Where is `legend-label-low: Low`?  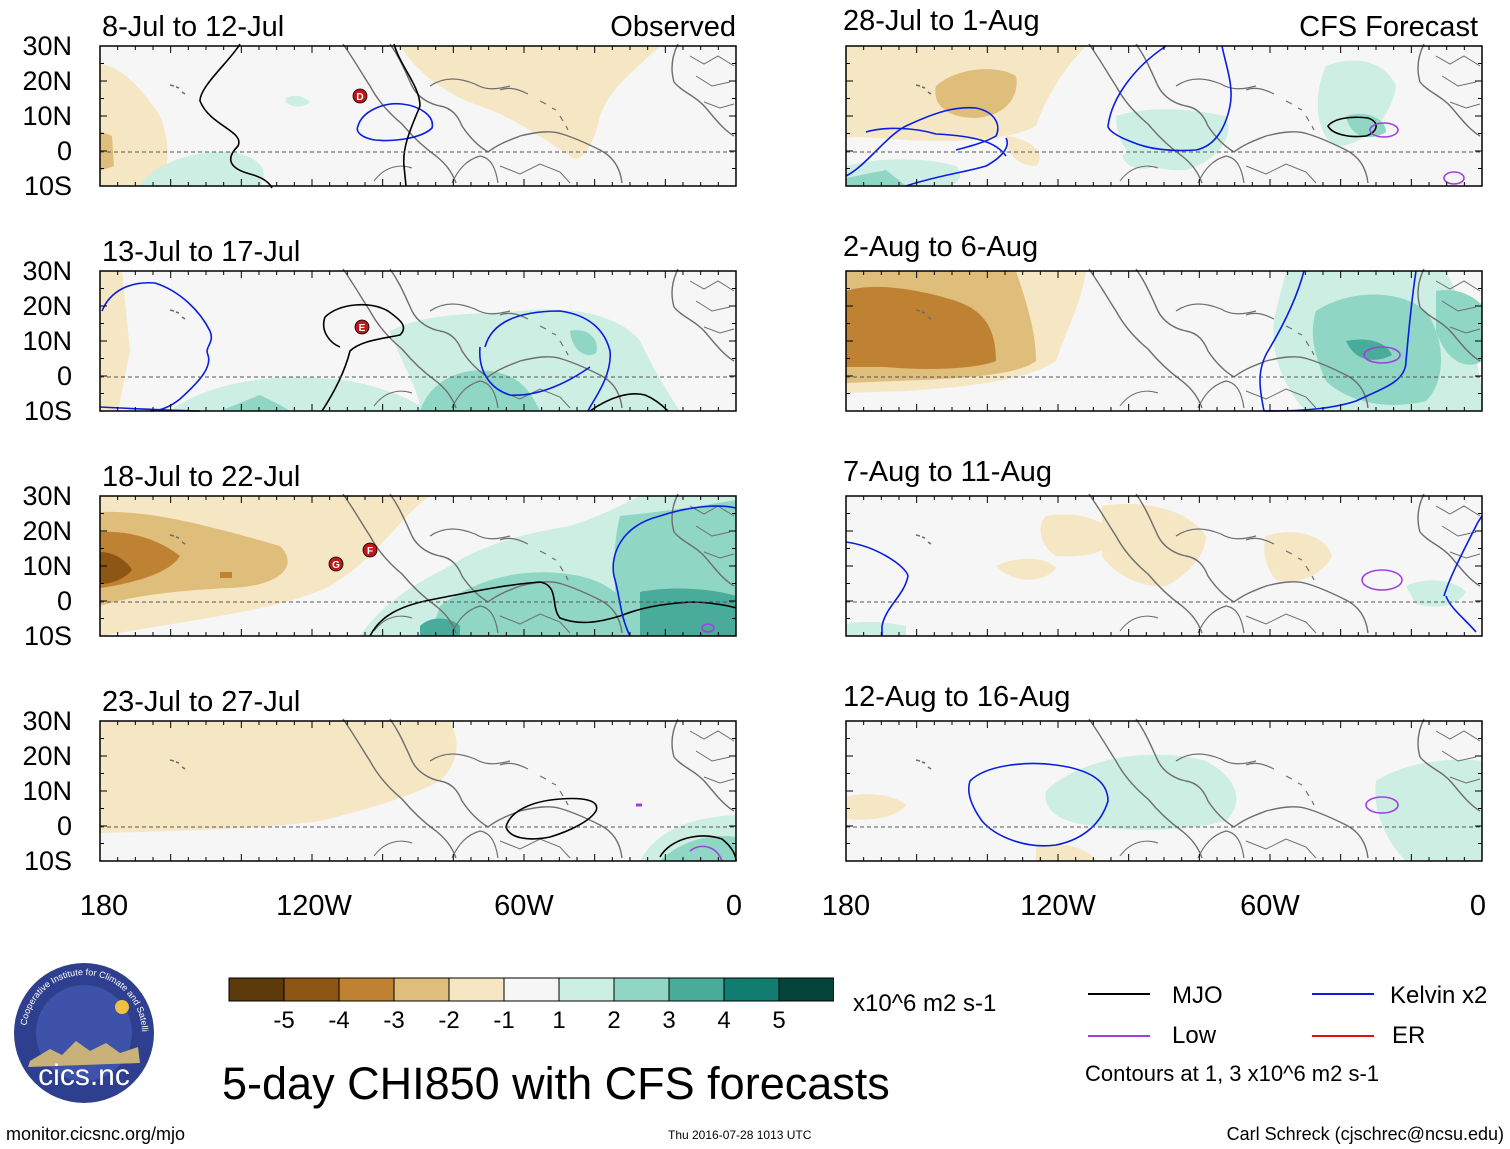
legend-label-low: Low is located at coordinates (1194, 1035).